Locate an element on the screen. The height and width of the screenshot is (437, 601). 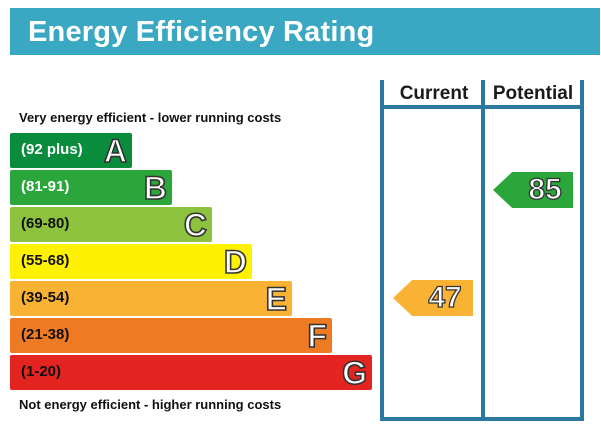
current-rating-value: 47 is located at coordinates (445, 297).